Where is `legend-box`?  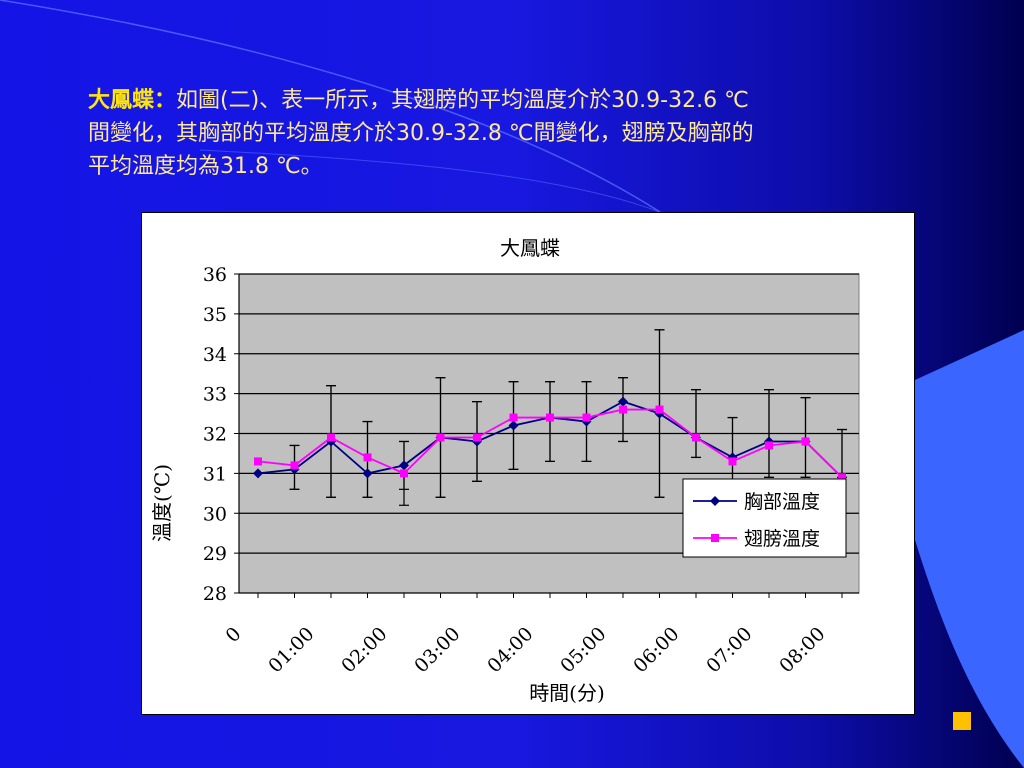
legend-box is located at coordinates (764, 518).